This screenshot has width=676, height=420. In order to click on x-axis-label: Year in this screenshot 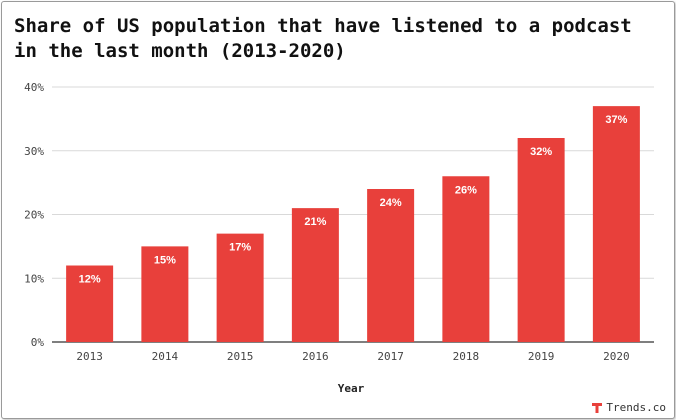, I will do `click(351, 388)`.